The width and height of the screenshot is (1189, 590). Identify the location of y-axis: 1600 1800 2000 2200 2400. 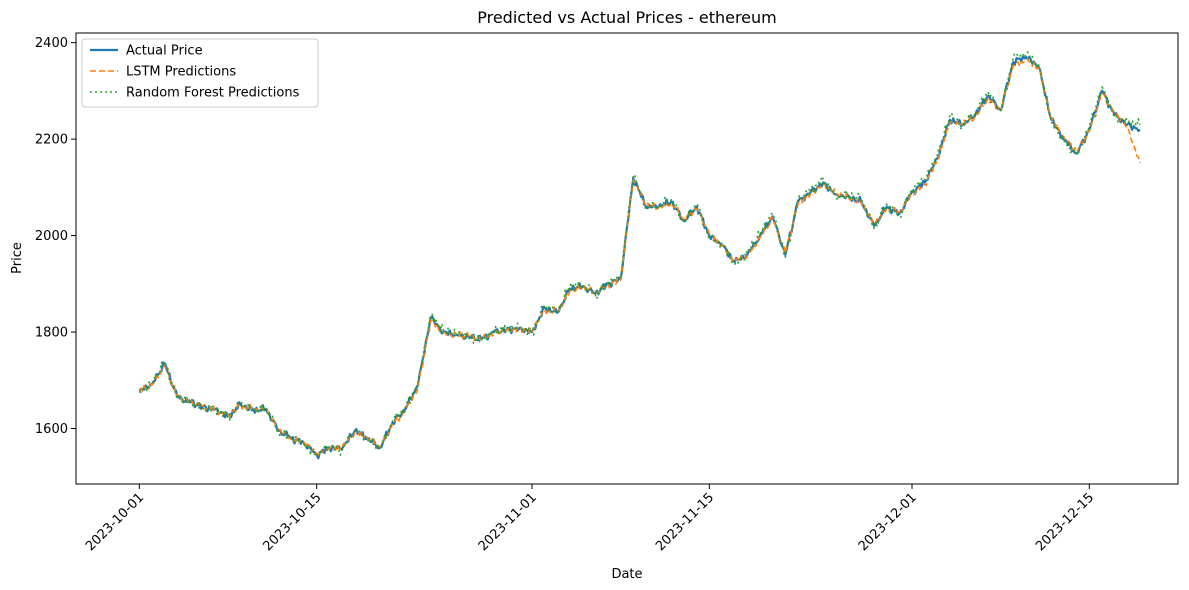
(55, 236).